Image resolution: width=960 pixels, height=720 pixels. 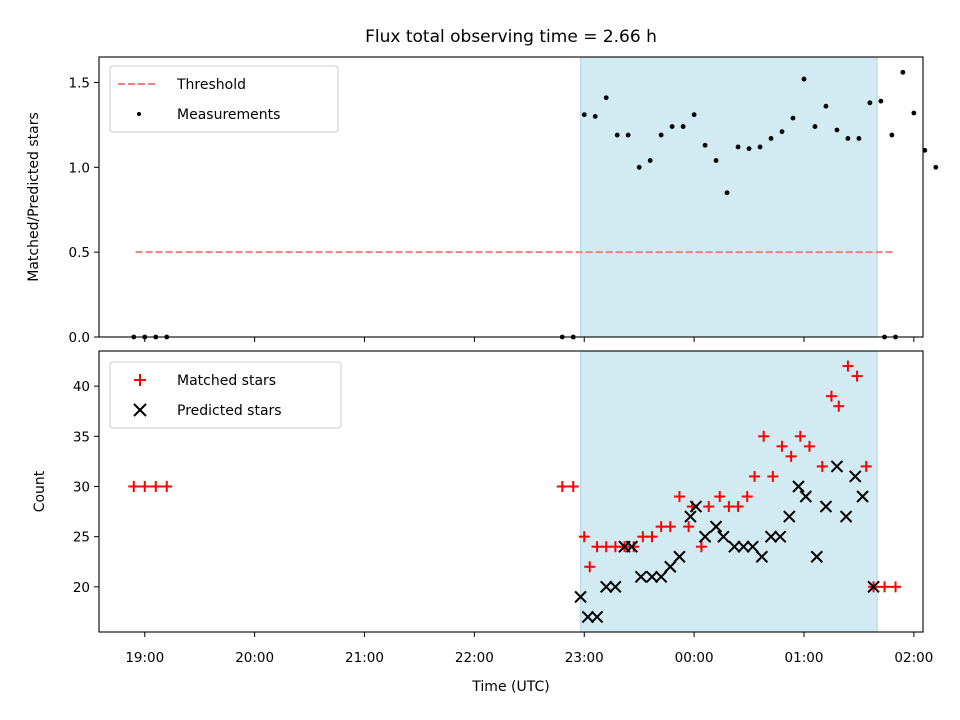 What do you see at coordinates (225, 395) in the screenshot?
I see `count-legend-box` at bounding box center [225, 395].